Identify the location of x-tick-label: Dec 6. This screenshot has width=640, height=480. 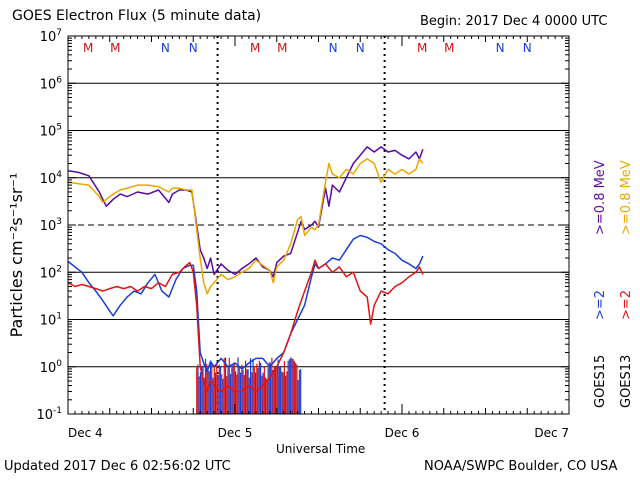
(402, 433).